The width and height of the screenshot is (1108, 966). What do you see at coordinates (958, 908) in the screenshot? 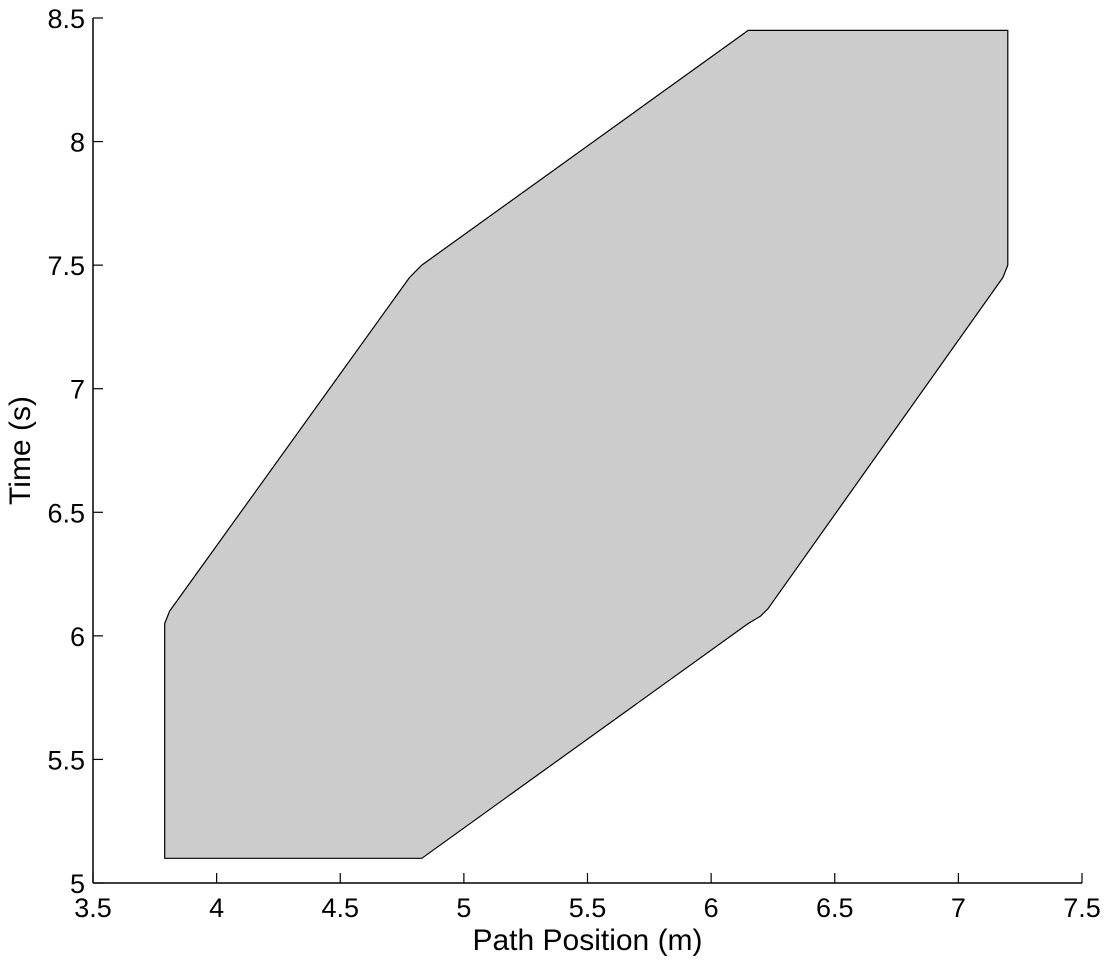
I see `x-tick-label: 7` at bounding box center [958, 908].